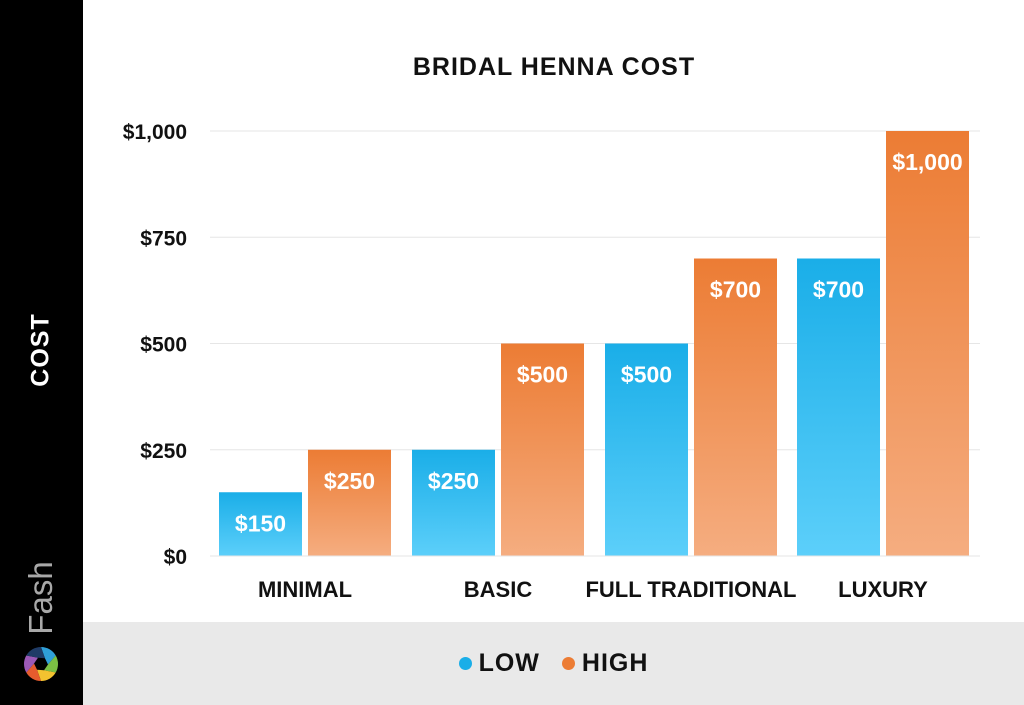  What do you see at coordinates (465, 663) in the screenshot?
I see `legend-swatch-low` at bounding box center [465, 663].